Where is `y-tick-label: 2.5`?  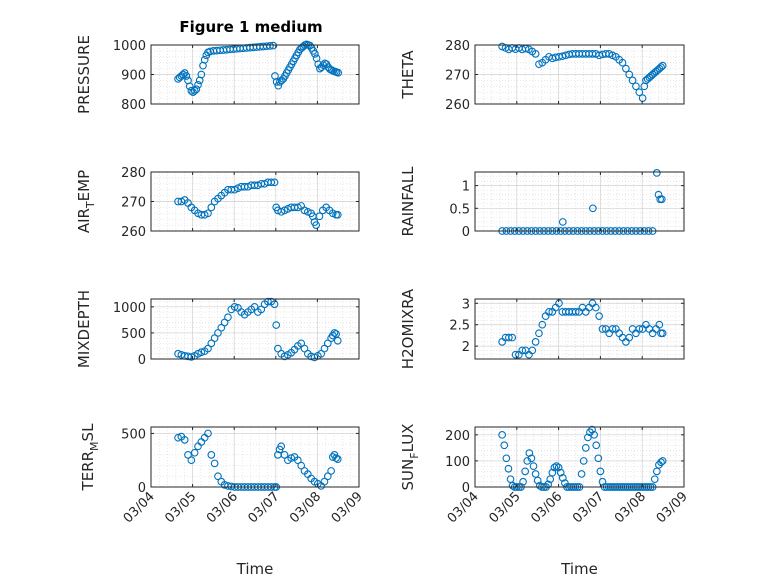 y-tick-label: 2.5 is located at coordinates (459, 326).